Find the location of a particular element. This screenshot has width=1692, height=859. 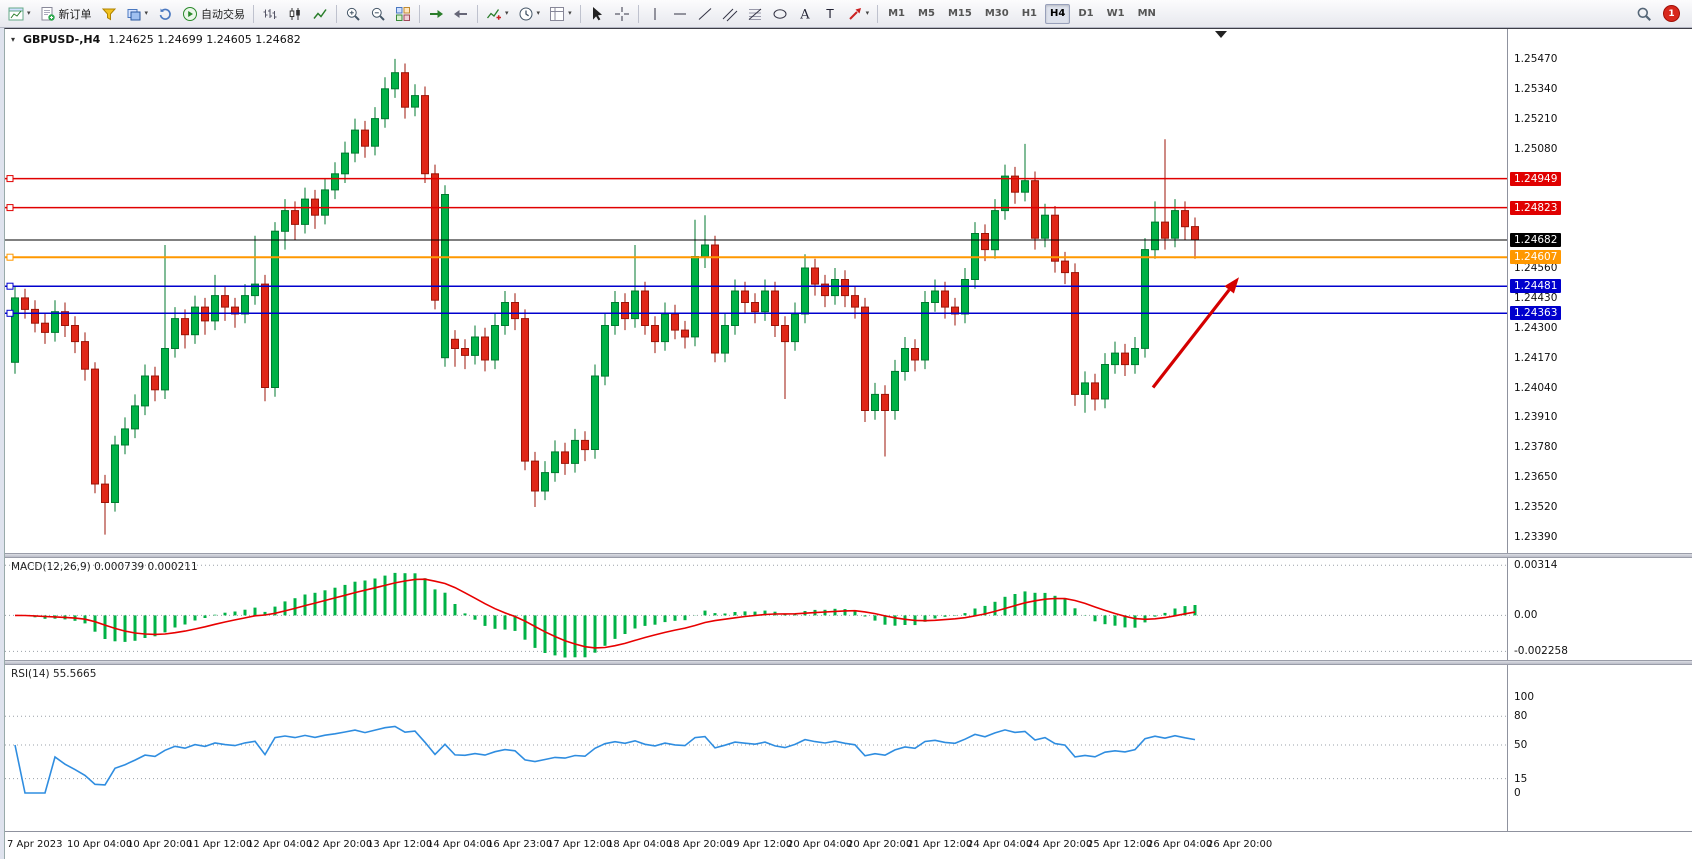

auto-scroll-button is located at coordinates (436, 14).